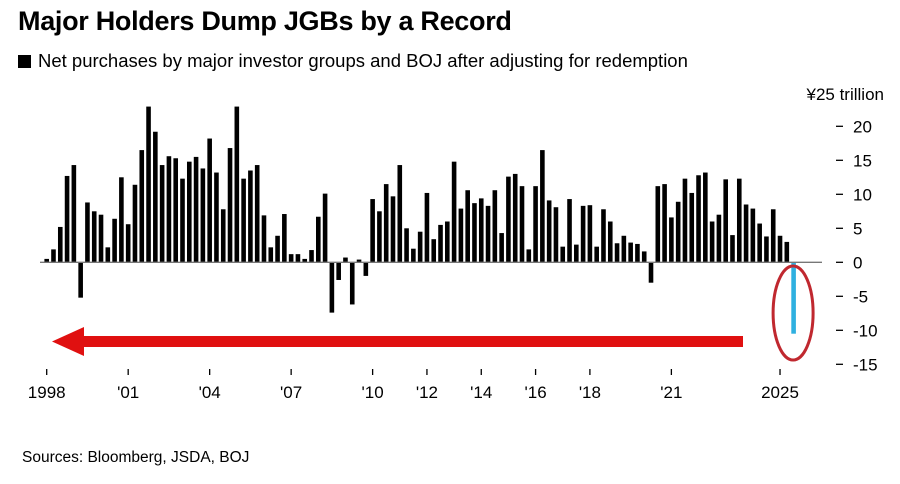 This screenshot has height=484, width=900. What do you see at coordinates (865, 364) in the screenshot?
I see `y-tick-label: -15` at bounding box center [865, 364].